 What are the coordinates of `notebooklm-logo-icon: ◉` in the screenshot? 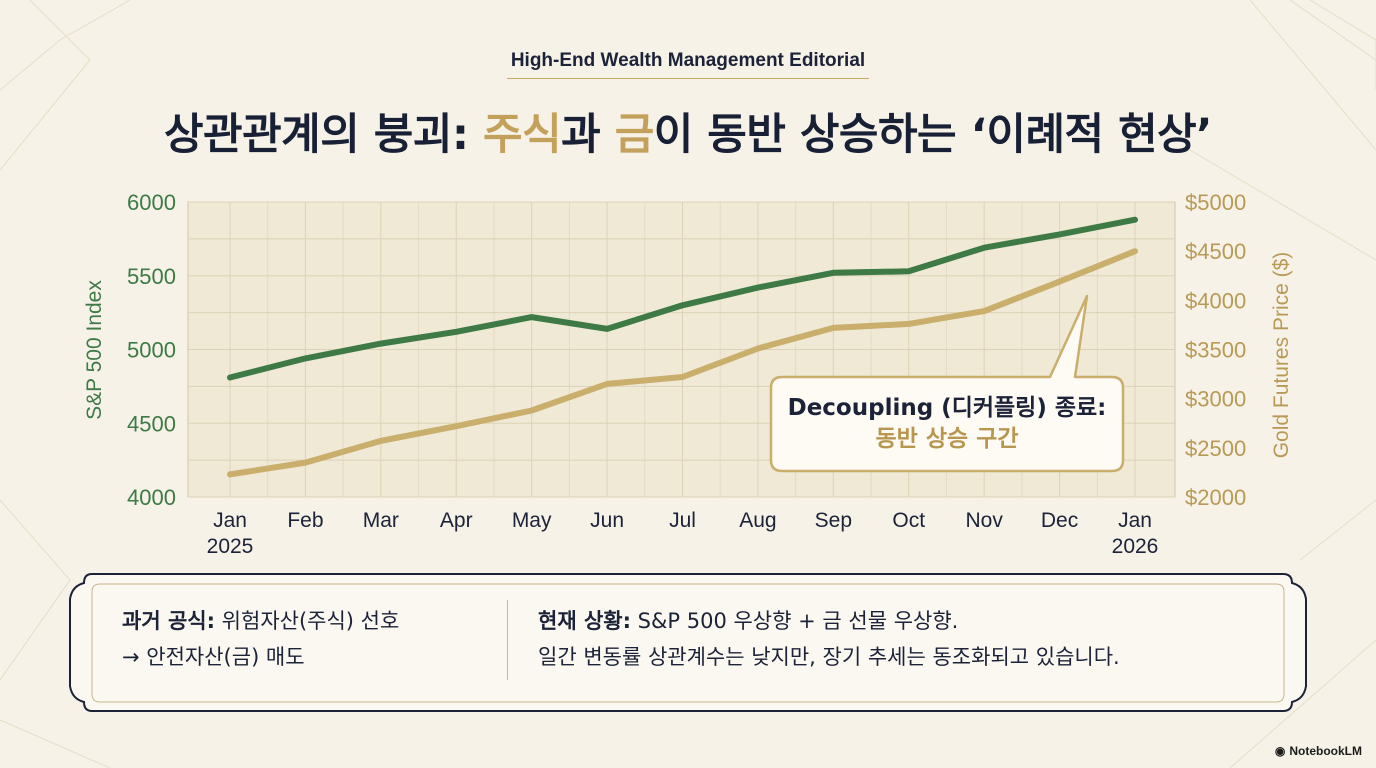 It's located at (1280, 751).